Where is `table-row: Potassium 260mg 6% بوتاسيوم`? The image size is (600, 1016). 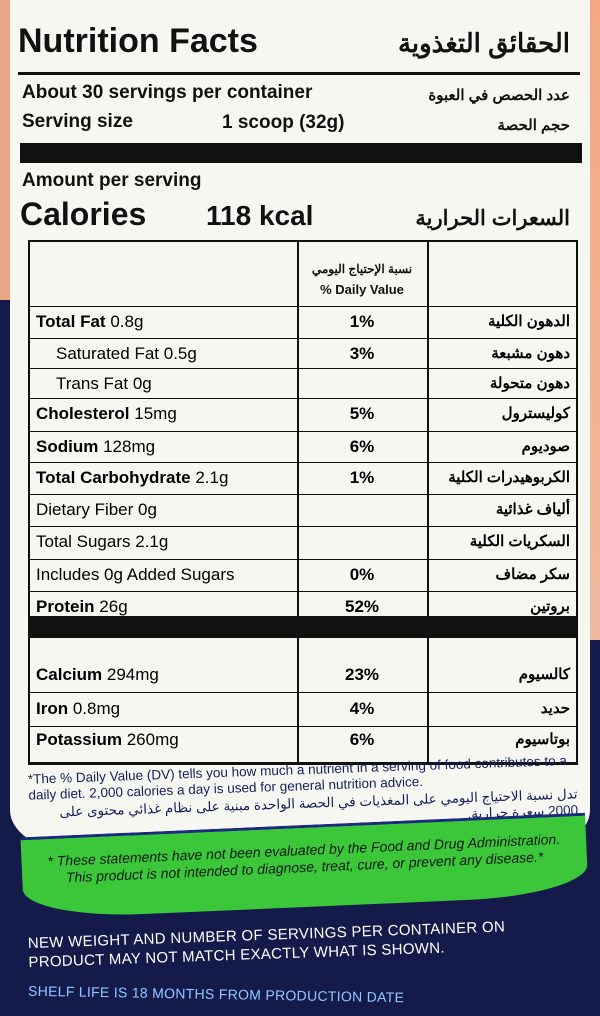
table-row: Potassium 260mg 6% بوتاسيوم is located at coordinates (303, 744).